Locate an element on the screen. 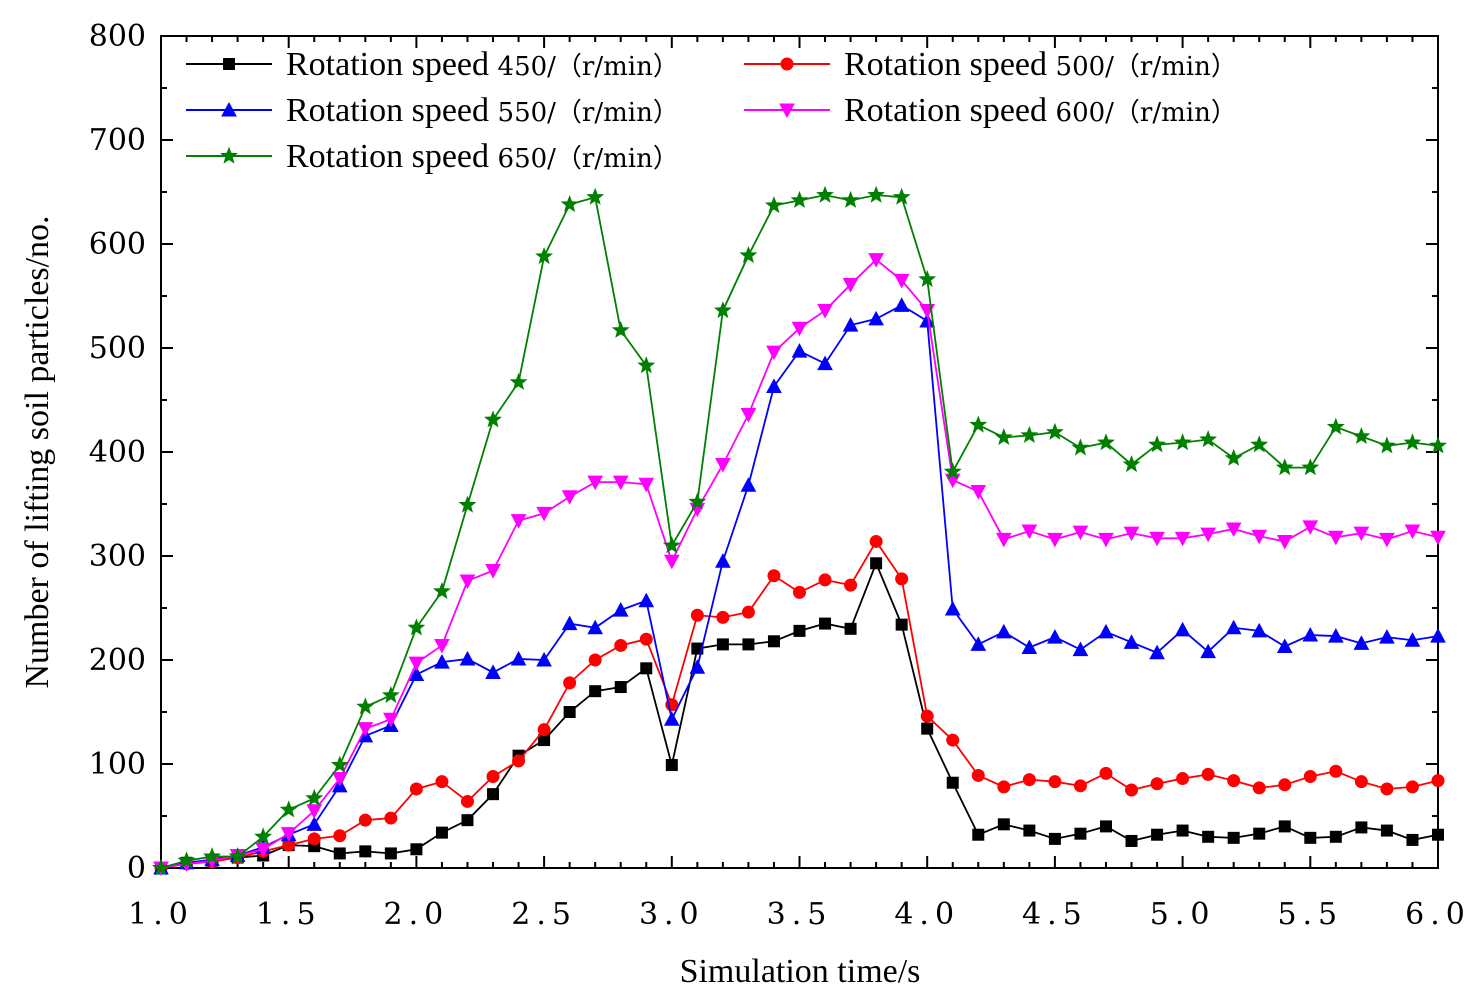 Image resolution: width=1484 pixels, height=1006 pixels. legend-item: Rotation speed 650/（r/min） is located at coordinates (432, 156).